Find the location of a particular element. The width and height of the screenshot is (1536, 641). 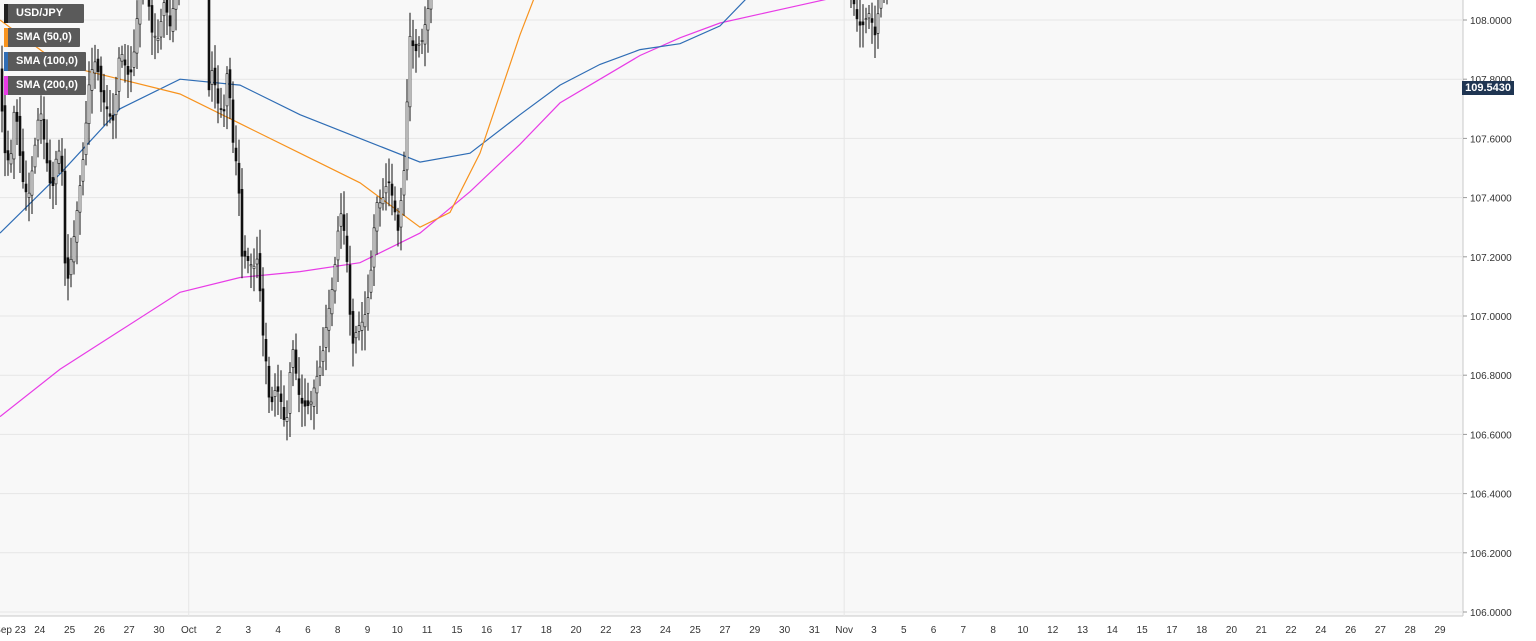

x-tick-label: Oct is located at coordinates (189, 630).